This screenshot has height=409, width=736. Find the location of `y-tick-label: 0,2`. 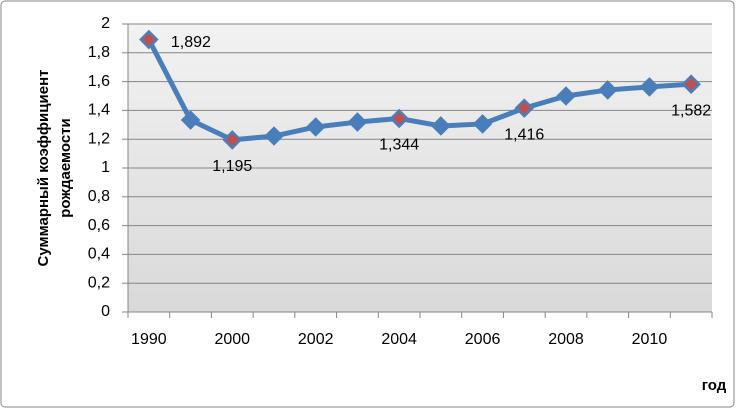

y-tick-label: 0,2 is located at coordinates (99, 282).